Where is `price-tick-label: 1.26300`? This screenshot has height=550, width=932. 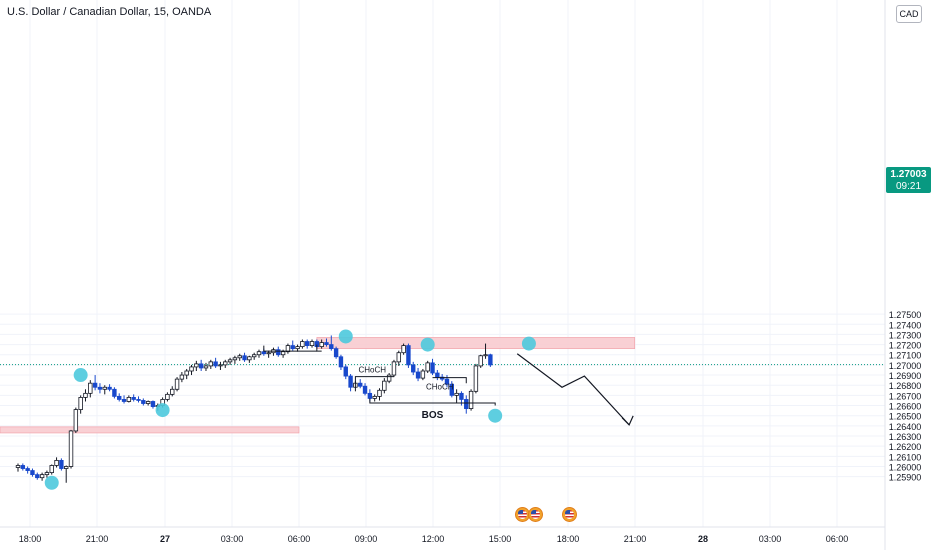
price-tick-label: 1.26300 is located at coordinates (905, 437).